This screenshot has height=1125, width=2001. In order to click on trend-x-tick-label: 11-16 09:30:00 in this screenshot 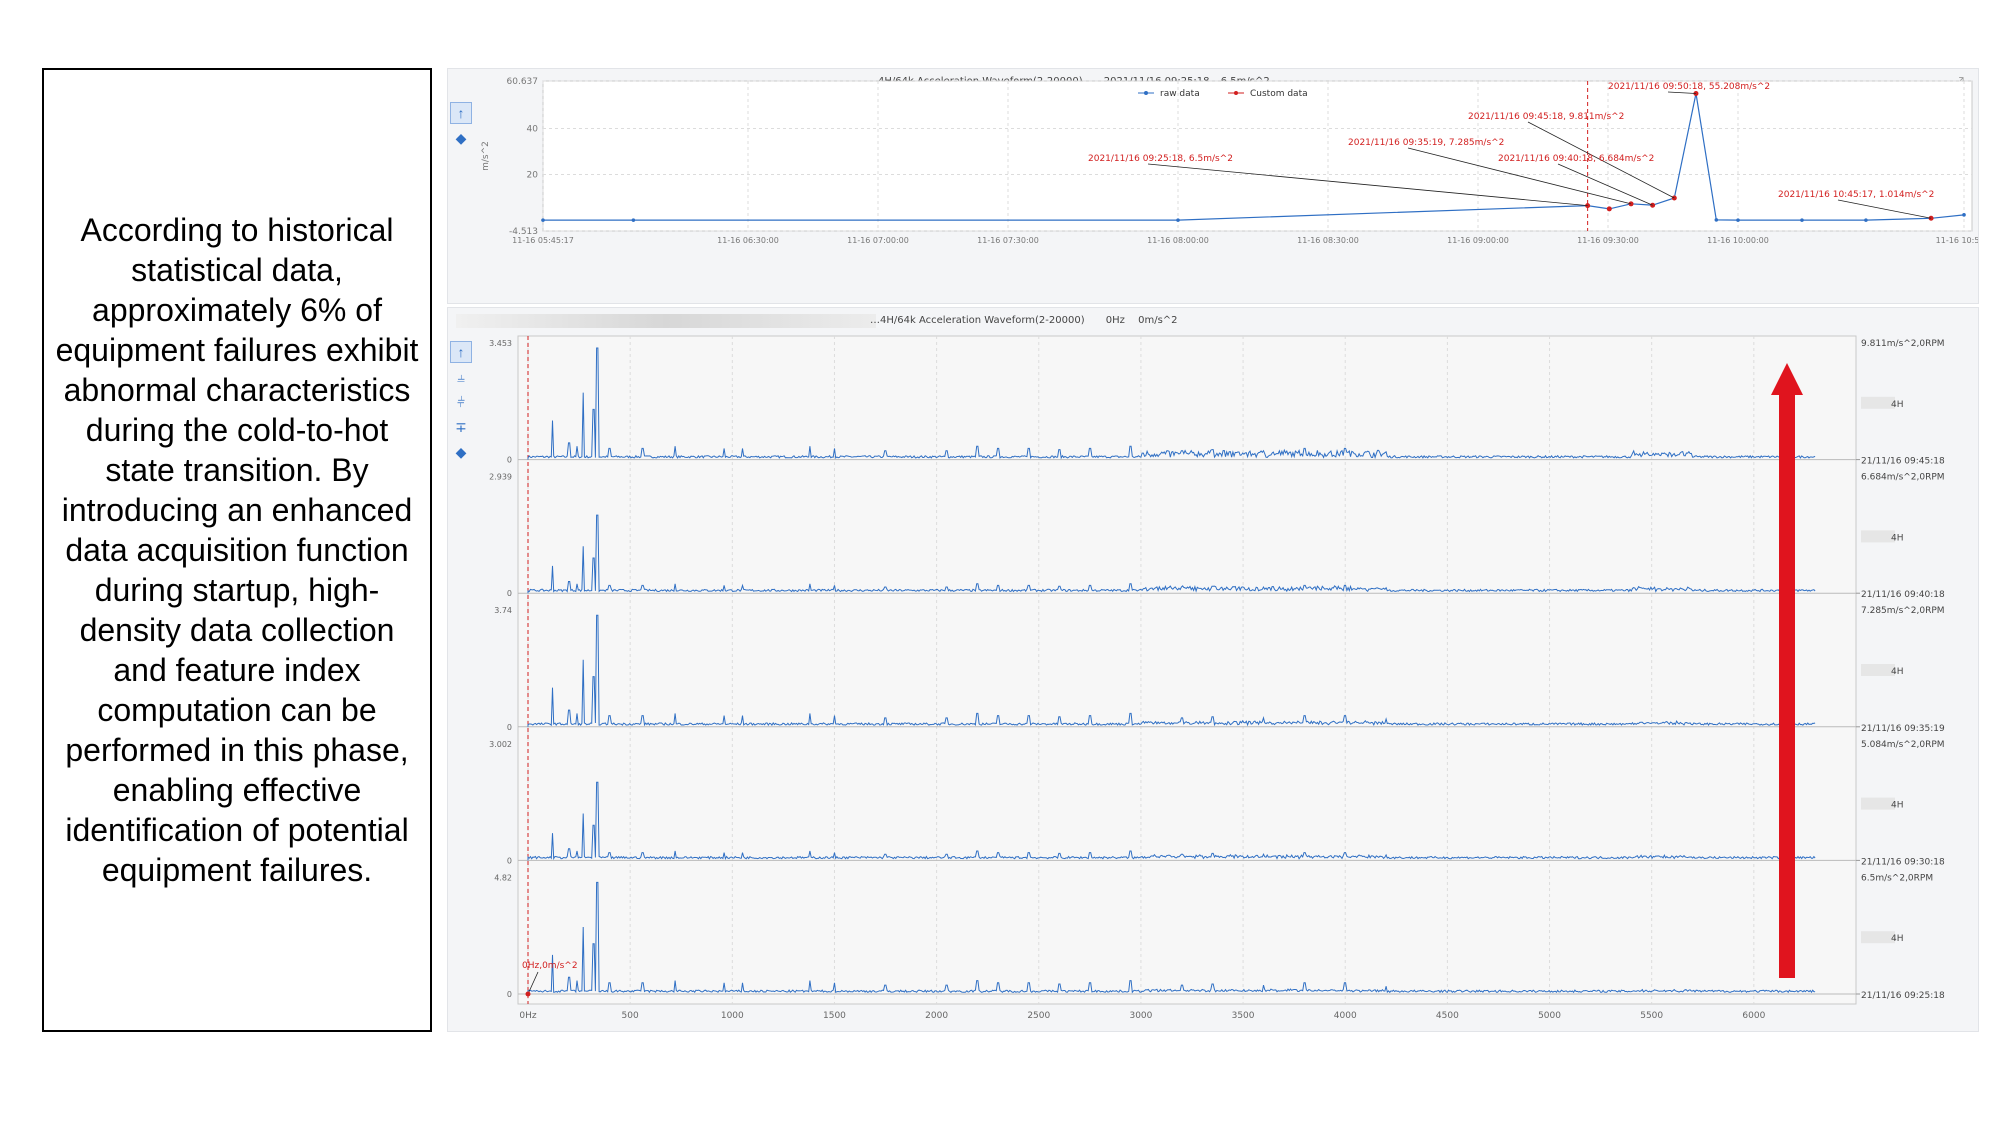, I will do `click(1608, 240)`.